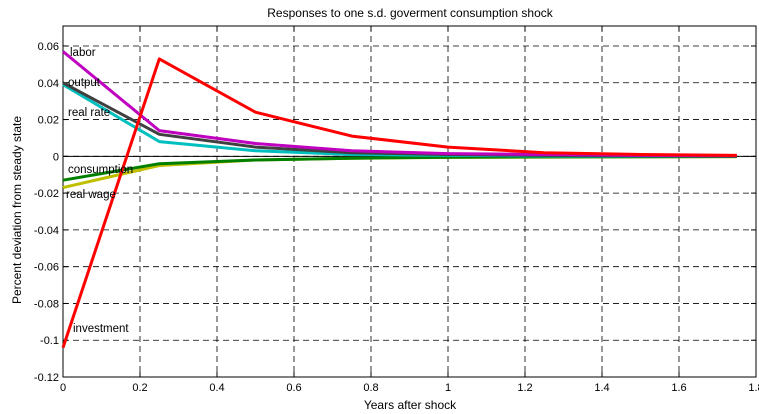 Image resolution: width=759 pixels, height=414 pixels. What do you see at coordinates (91, 195) in the screenshot?
I see `series-label-real-wage: real wage` at bounding box center [91, 195].